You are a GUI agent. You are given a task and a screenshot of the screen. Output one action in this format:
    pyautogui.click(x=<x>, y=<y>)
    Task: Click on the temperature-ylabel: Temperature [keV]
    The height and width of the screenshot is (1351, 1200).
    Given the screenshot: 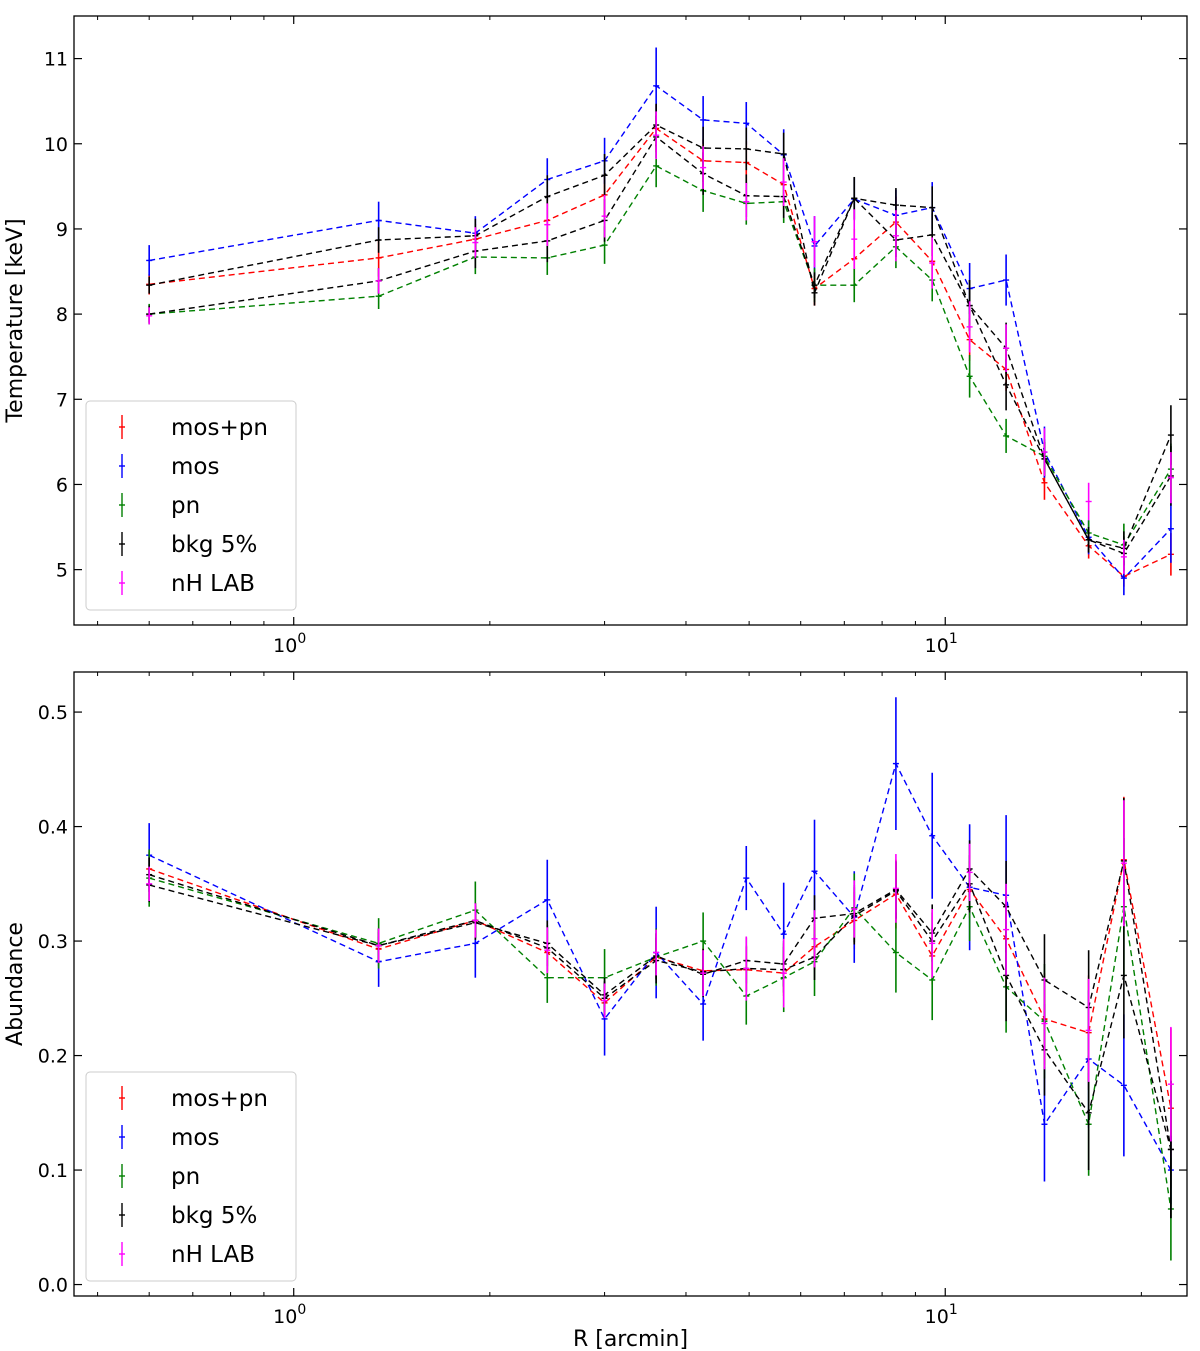 What is the action you would take?
    pyautogui.click(x=15, y=320)
    